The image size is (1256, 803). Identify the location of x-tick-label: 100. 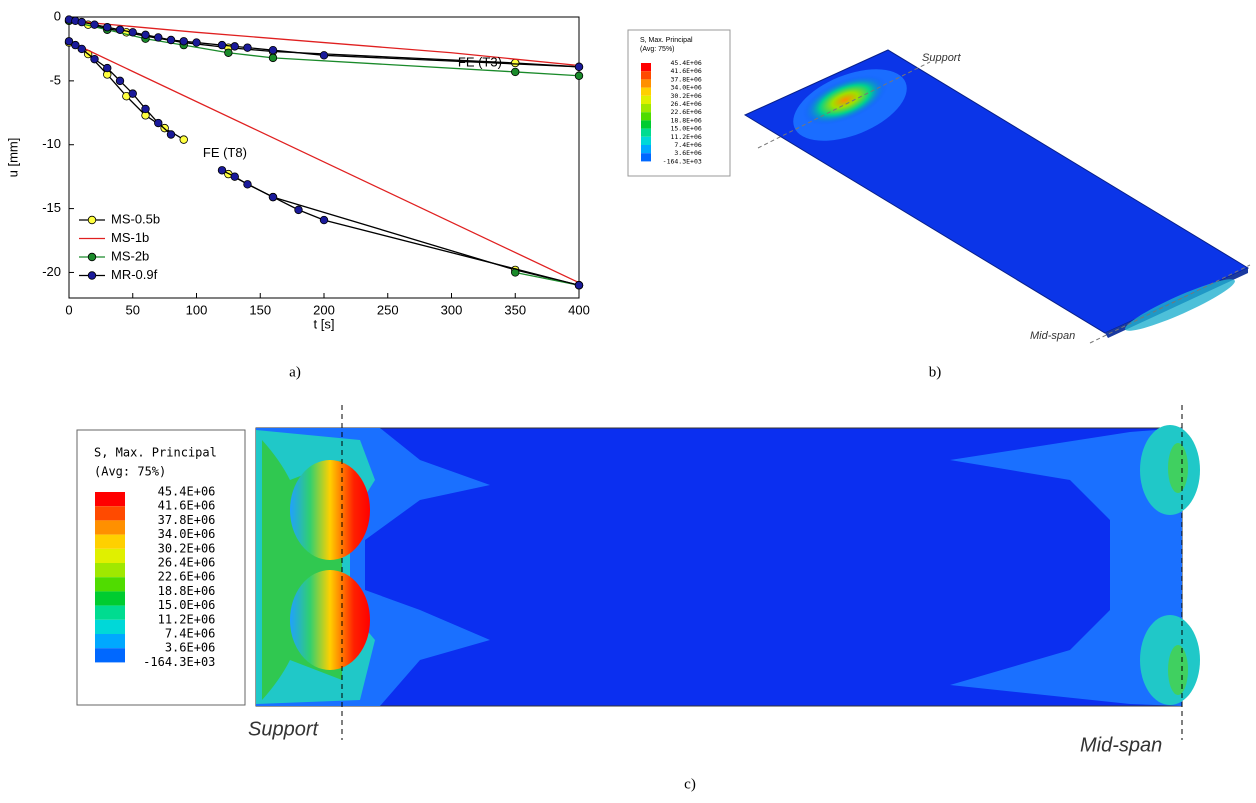
(197, 309).